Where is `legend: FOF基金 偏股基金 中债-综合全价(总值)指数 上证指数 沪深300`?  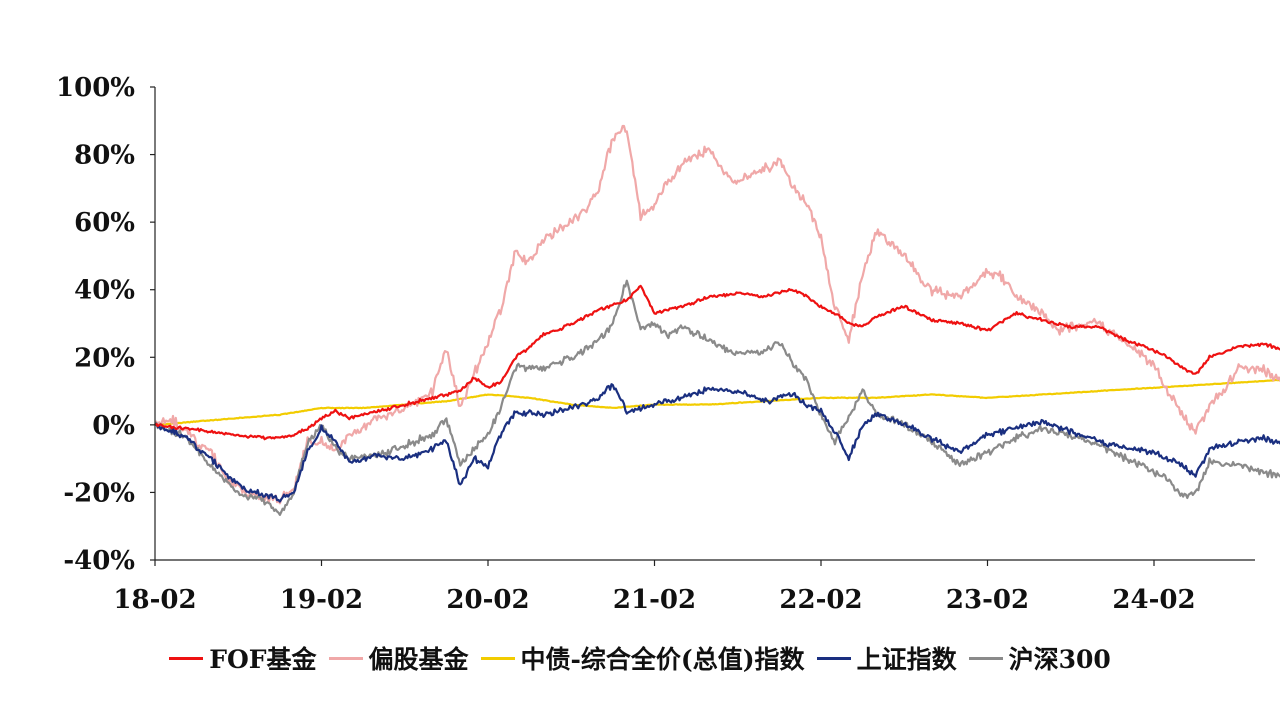 legend: FOF基金 偏股基金 中债-综合全价(总值)指数 上证指数 沪深300 is located at coordinates (640, 658).